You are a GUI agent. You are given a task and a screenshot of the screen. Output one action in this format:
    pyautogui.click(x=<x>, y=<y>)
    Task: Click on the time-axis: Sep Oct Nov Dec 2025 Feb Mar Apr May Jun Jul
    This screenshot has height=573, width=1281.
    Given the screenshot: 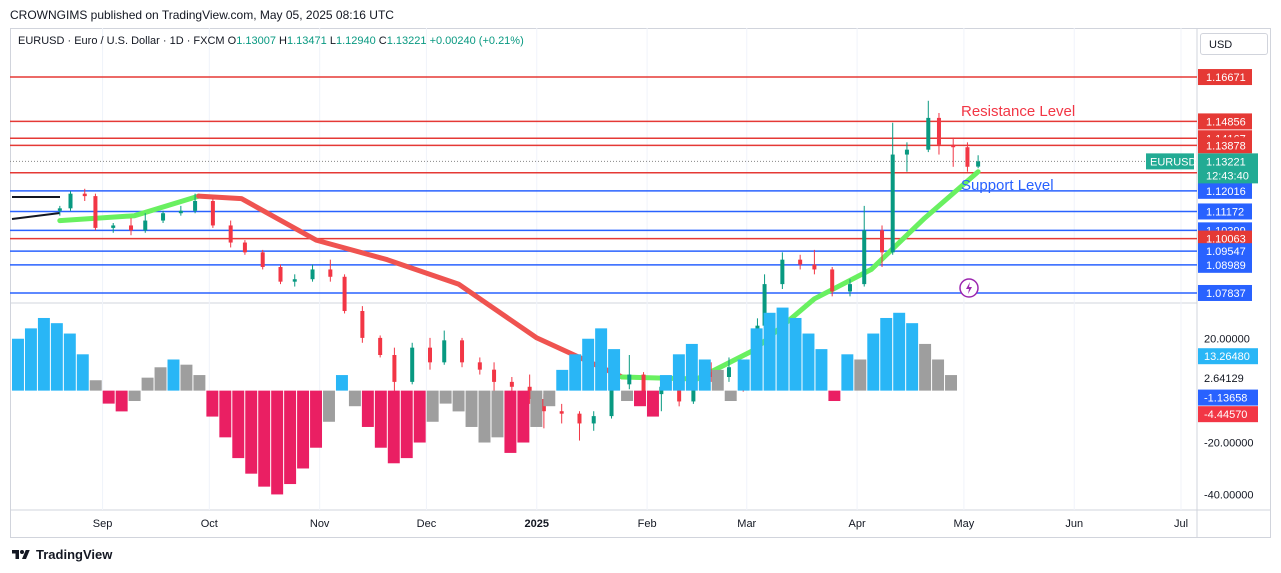 What is the action you would take?
    pyautogui.click(x=640, y=524)
    